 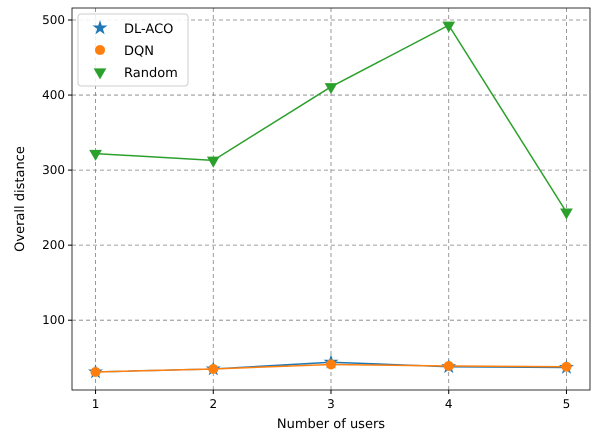 What do you see at coordinates (53, 20) in the screenshot?
I see `y-tick-label: 500` at bounding box center [53, 20].